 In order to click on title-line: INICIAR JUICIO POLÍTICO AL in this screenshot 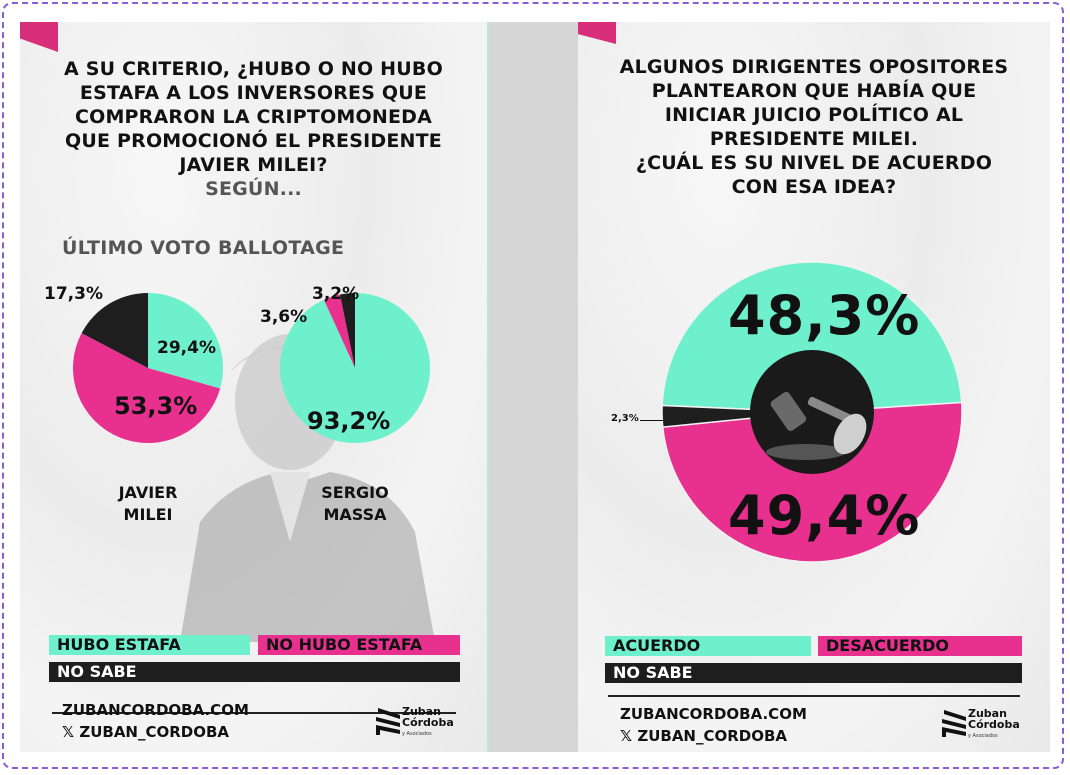, I will do `click(814, 115)`.